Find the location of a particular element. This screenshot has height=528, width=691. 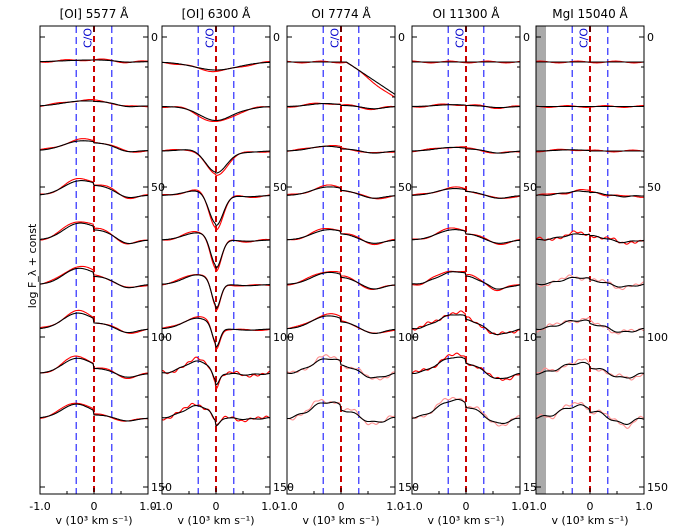

panel-2-plot is located at coordinates (216, 260).